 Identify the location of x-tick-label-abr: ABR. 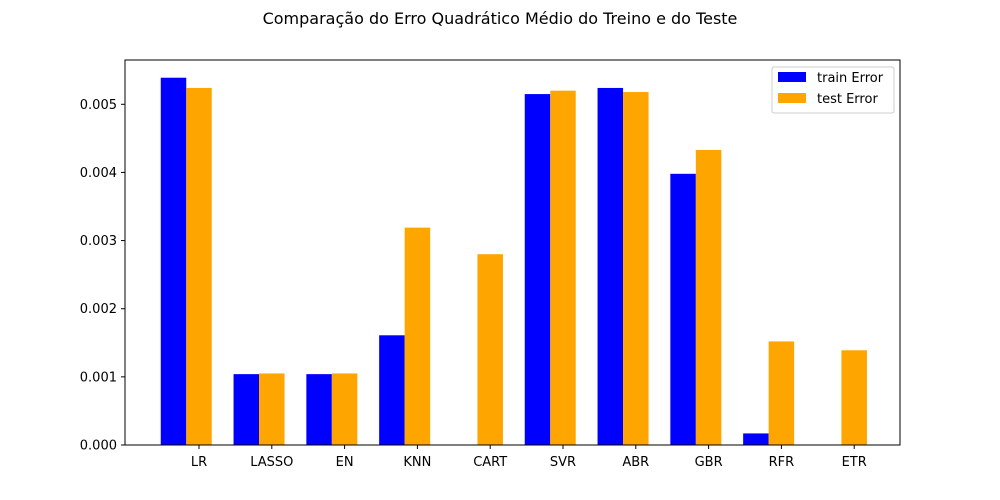
(635, 462).